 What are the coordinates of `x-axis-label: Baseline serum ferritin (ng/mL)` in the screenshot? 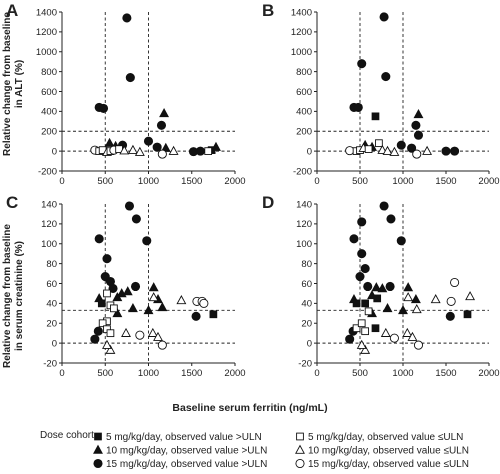 It's located at (249, 408).